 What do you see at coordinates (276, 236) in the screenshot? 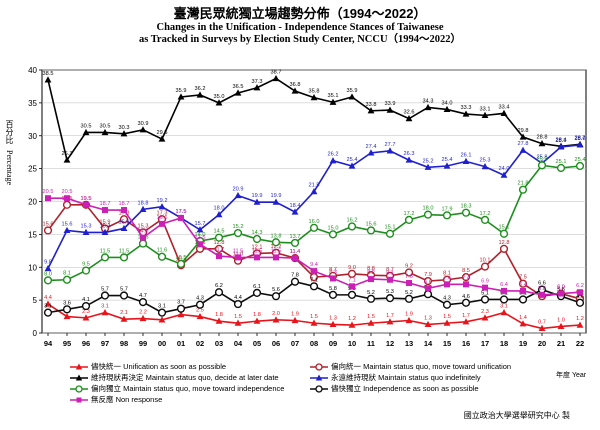
I see `data-label-s5: 13.8` at bounding box center [276, 236].